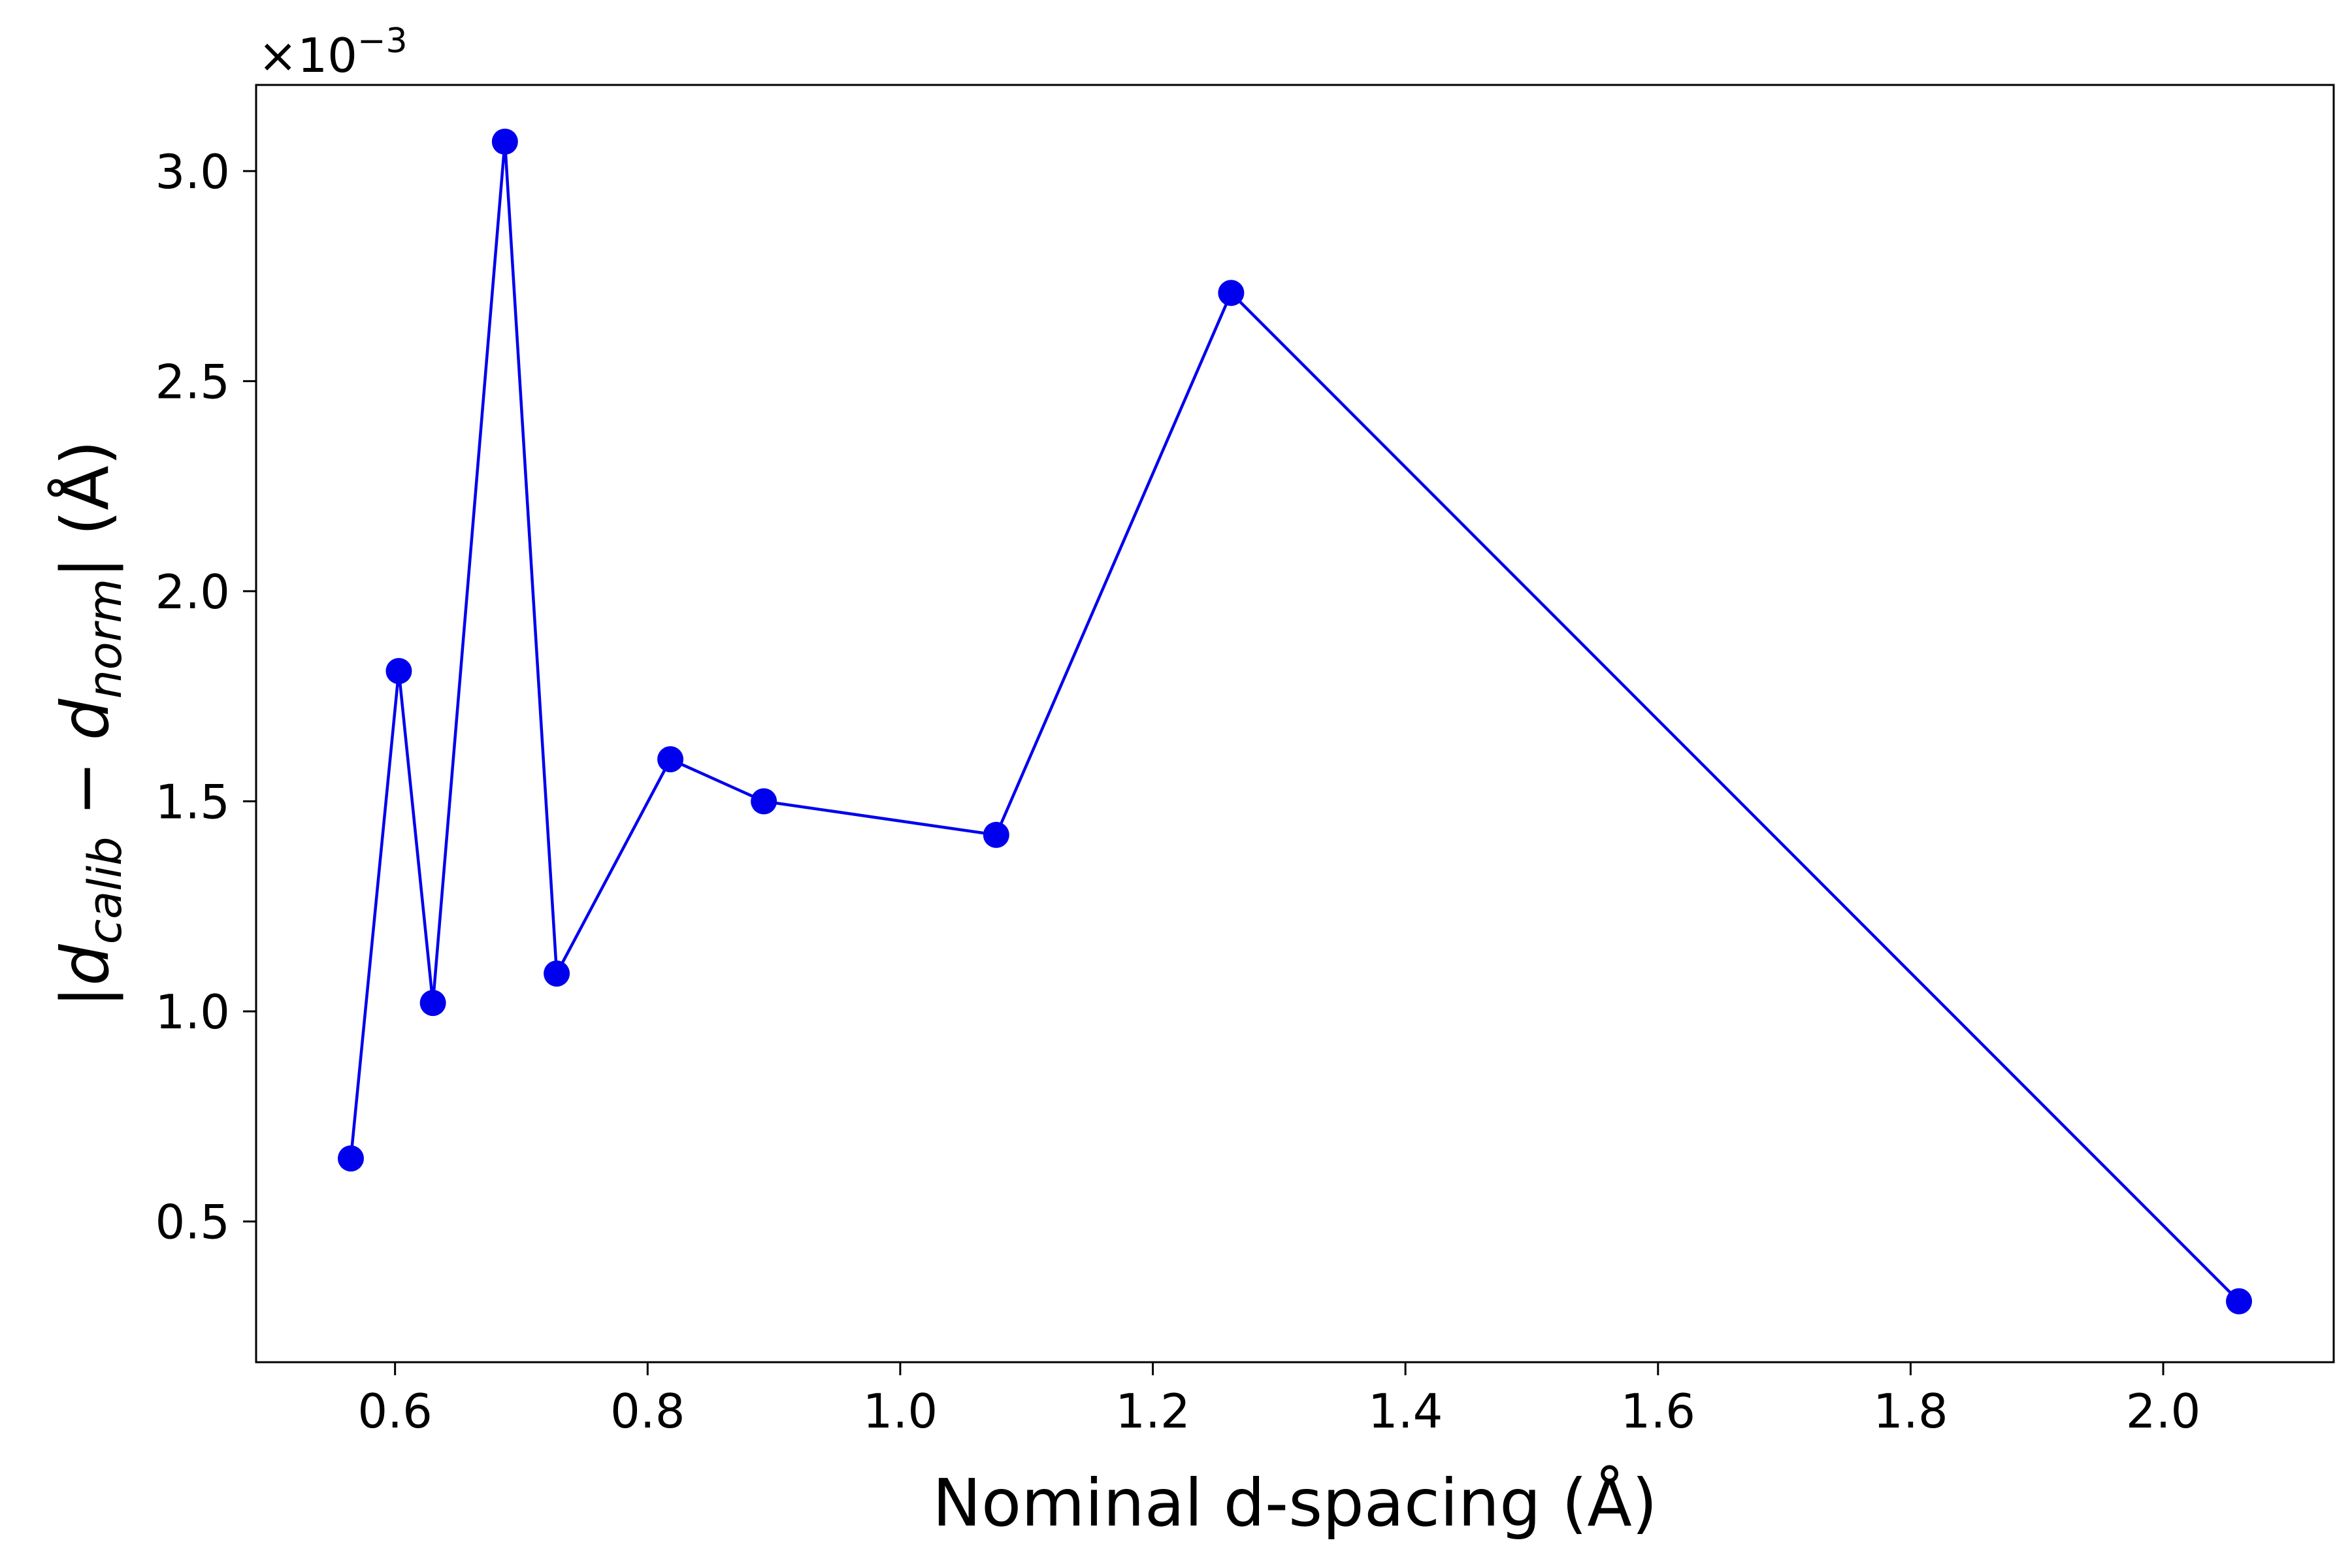 This screenshot has width=2352, height=1568. I want to click on x-tick-label: 1.0, so click(900, 1411).